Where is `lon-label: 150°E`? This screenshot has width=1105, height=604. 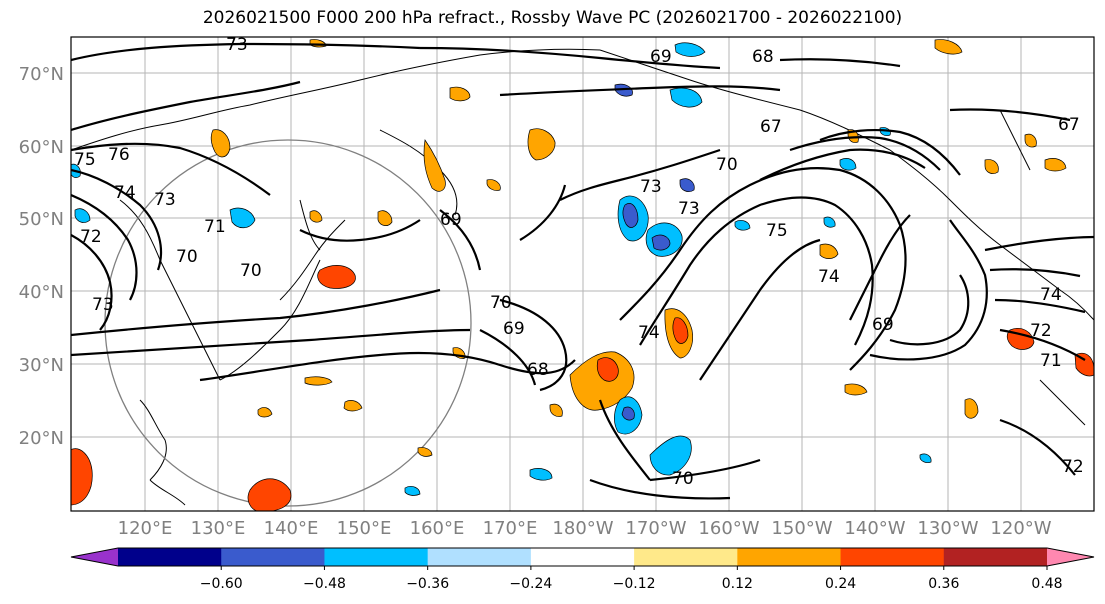
lon-label: 150°E is located at coordinates (364, 528).